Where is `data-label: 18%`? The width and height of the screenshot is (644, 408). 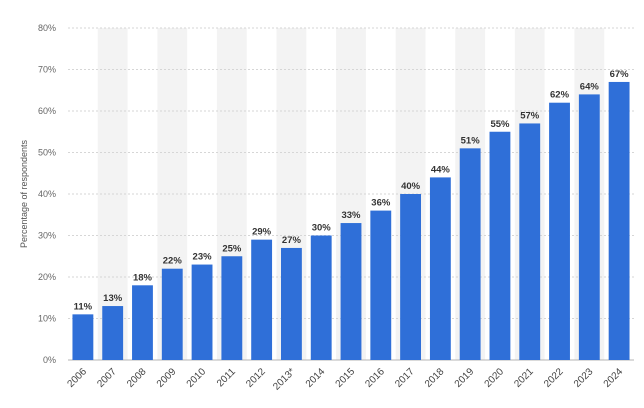
data-label: 18% is located at coordinates (143, 277).